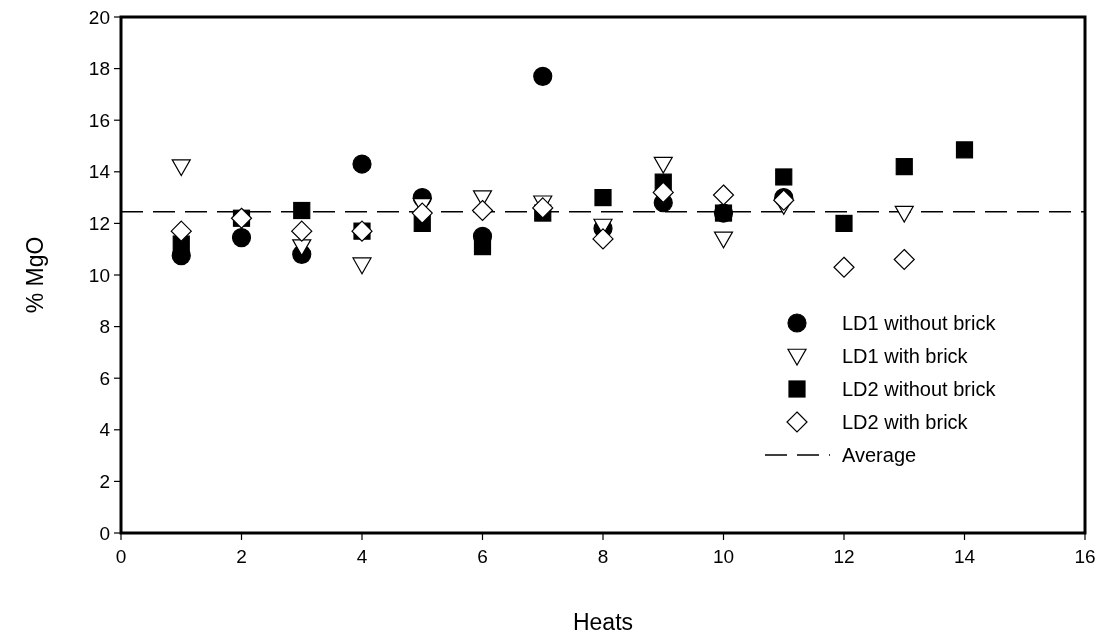 This screenshot has height=639, width=1102. I want to click on y-axis-title: % MgO, so click(35, 275).